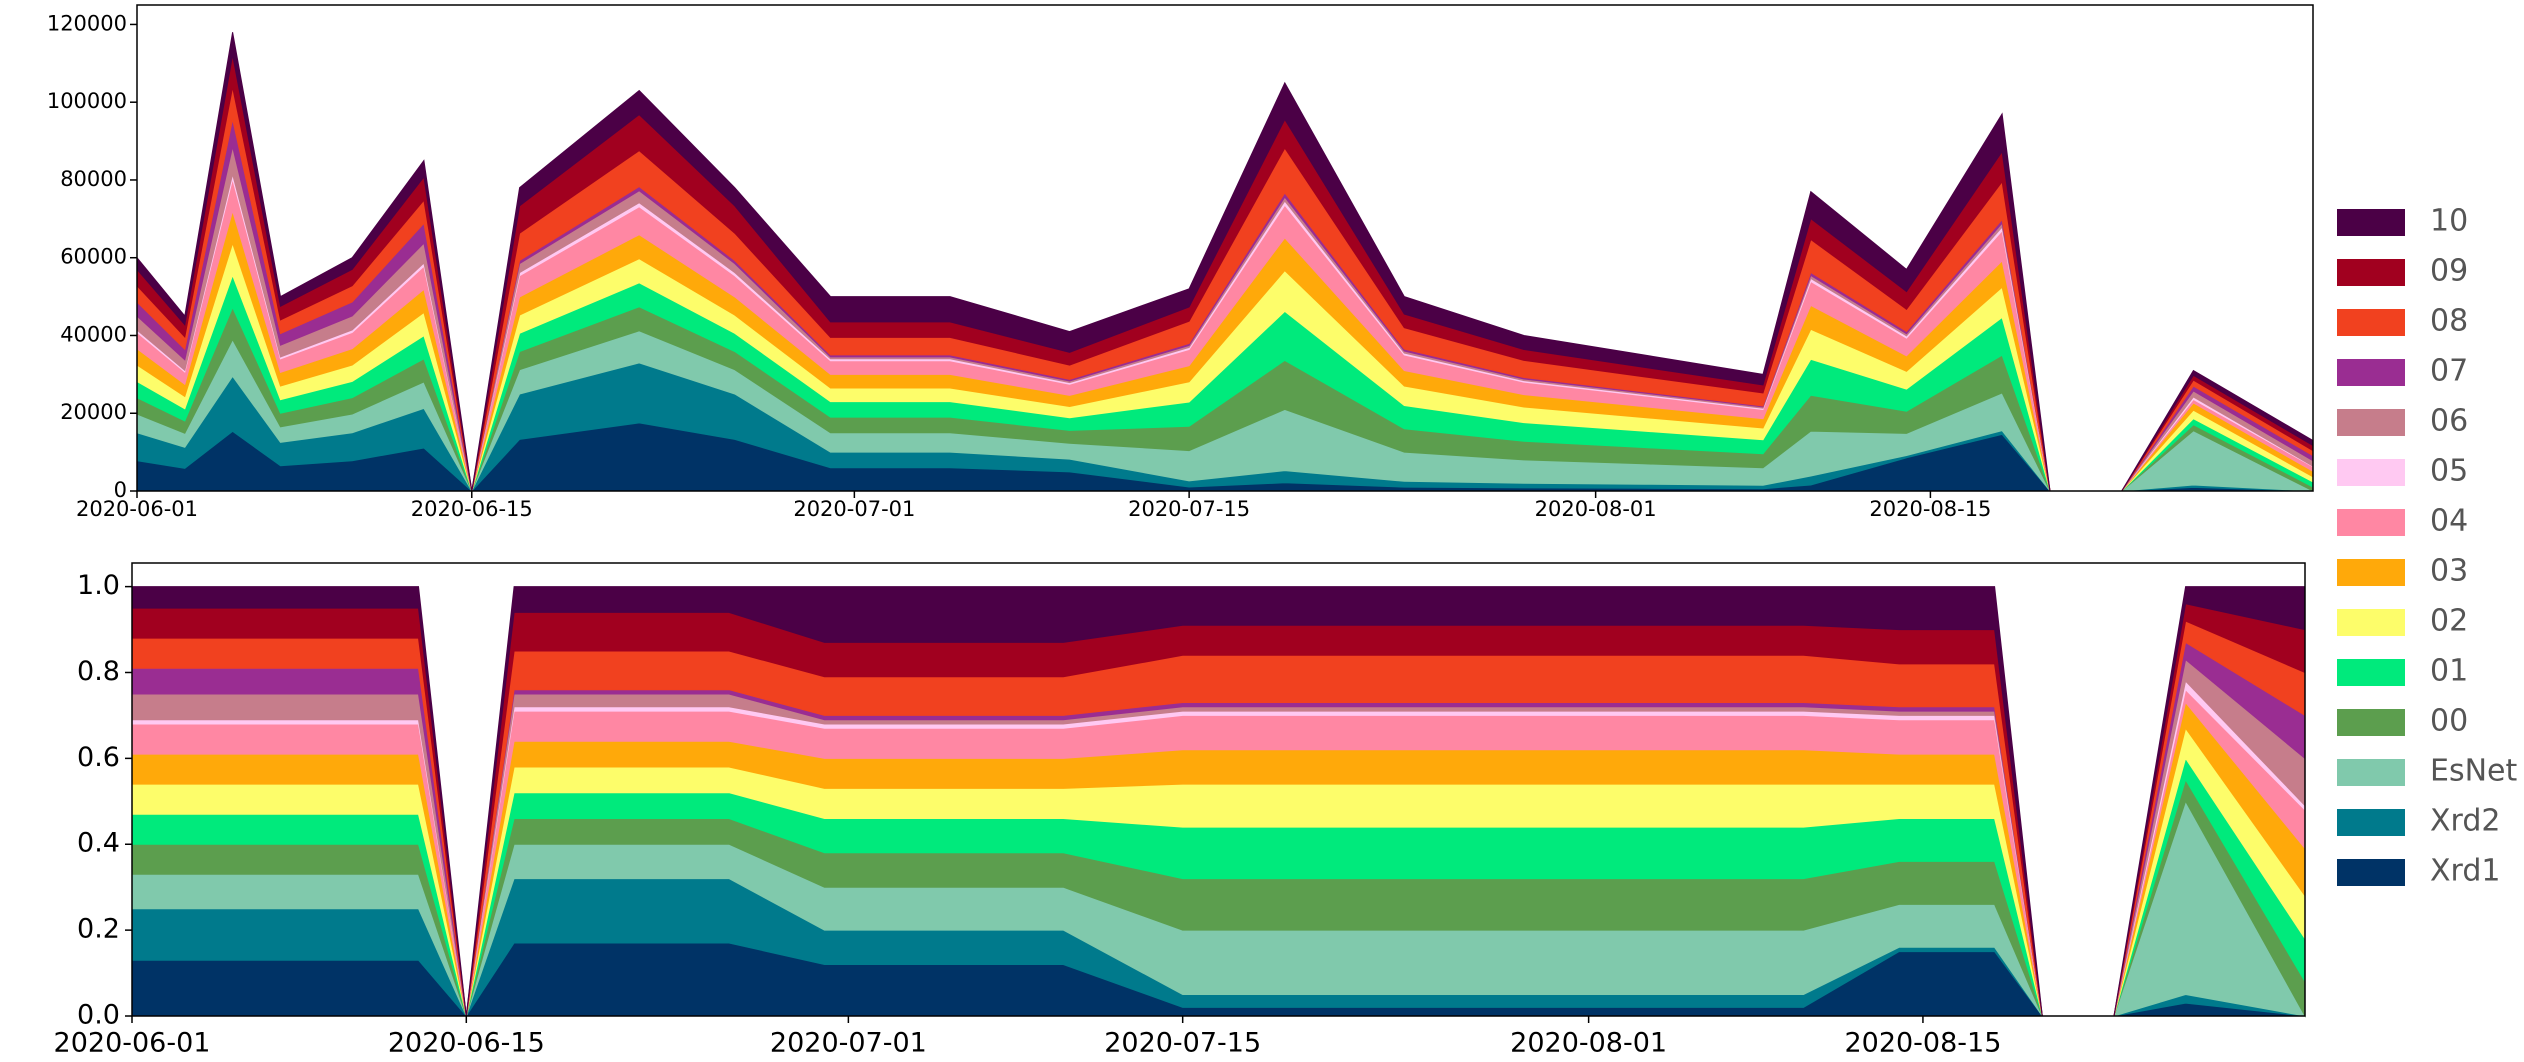 This screenshot has width=2524, height=1062. I want to click on y-tick-label: 0.8, so click(98, 671).